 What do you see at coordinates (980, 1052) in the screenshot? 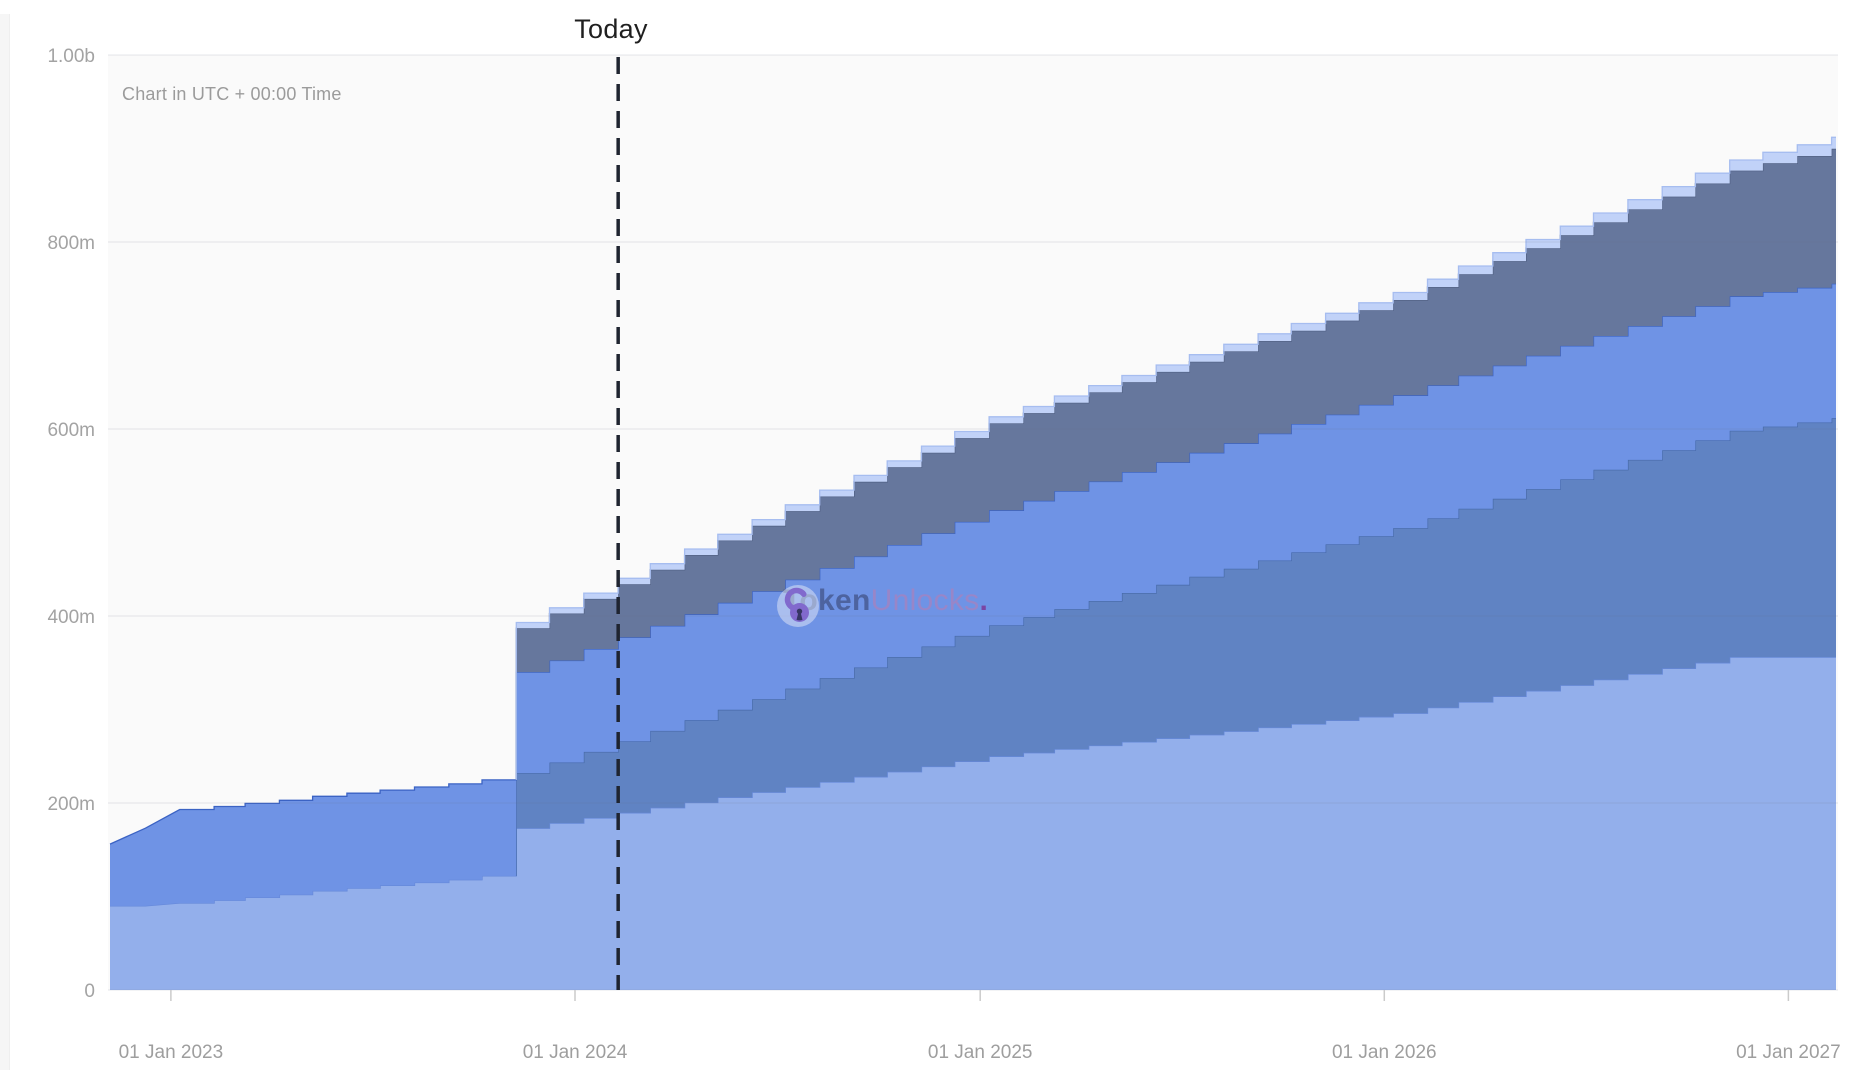
I see `x-tick-label: 01 Jan 2025` at bounding box center [980, 1052].